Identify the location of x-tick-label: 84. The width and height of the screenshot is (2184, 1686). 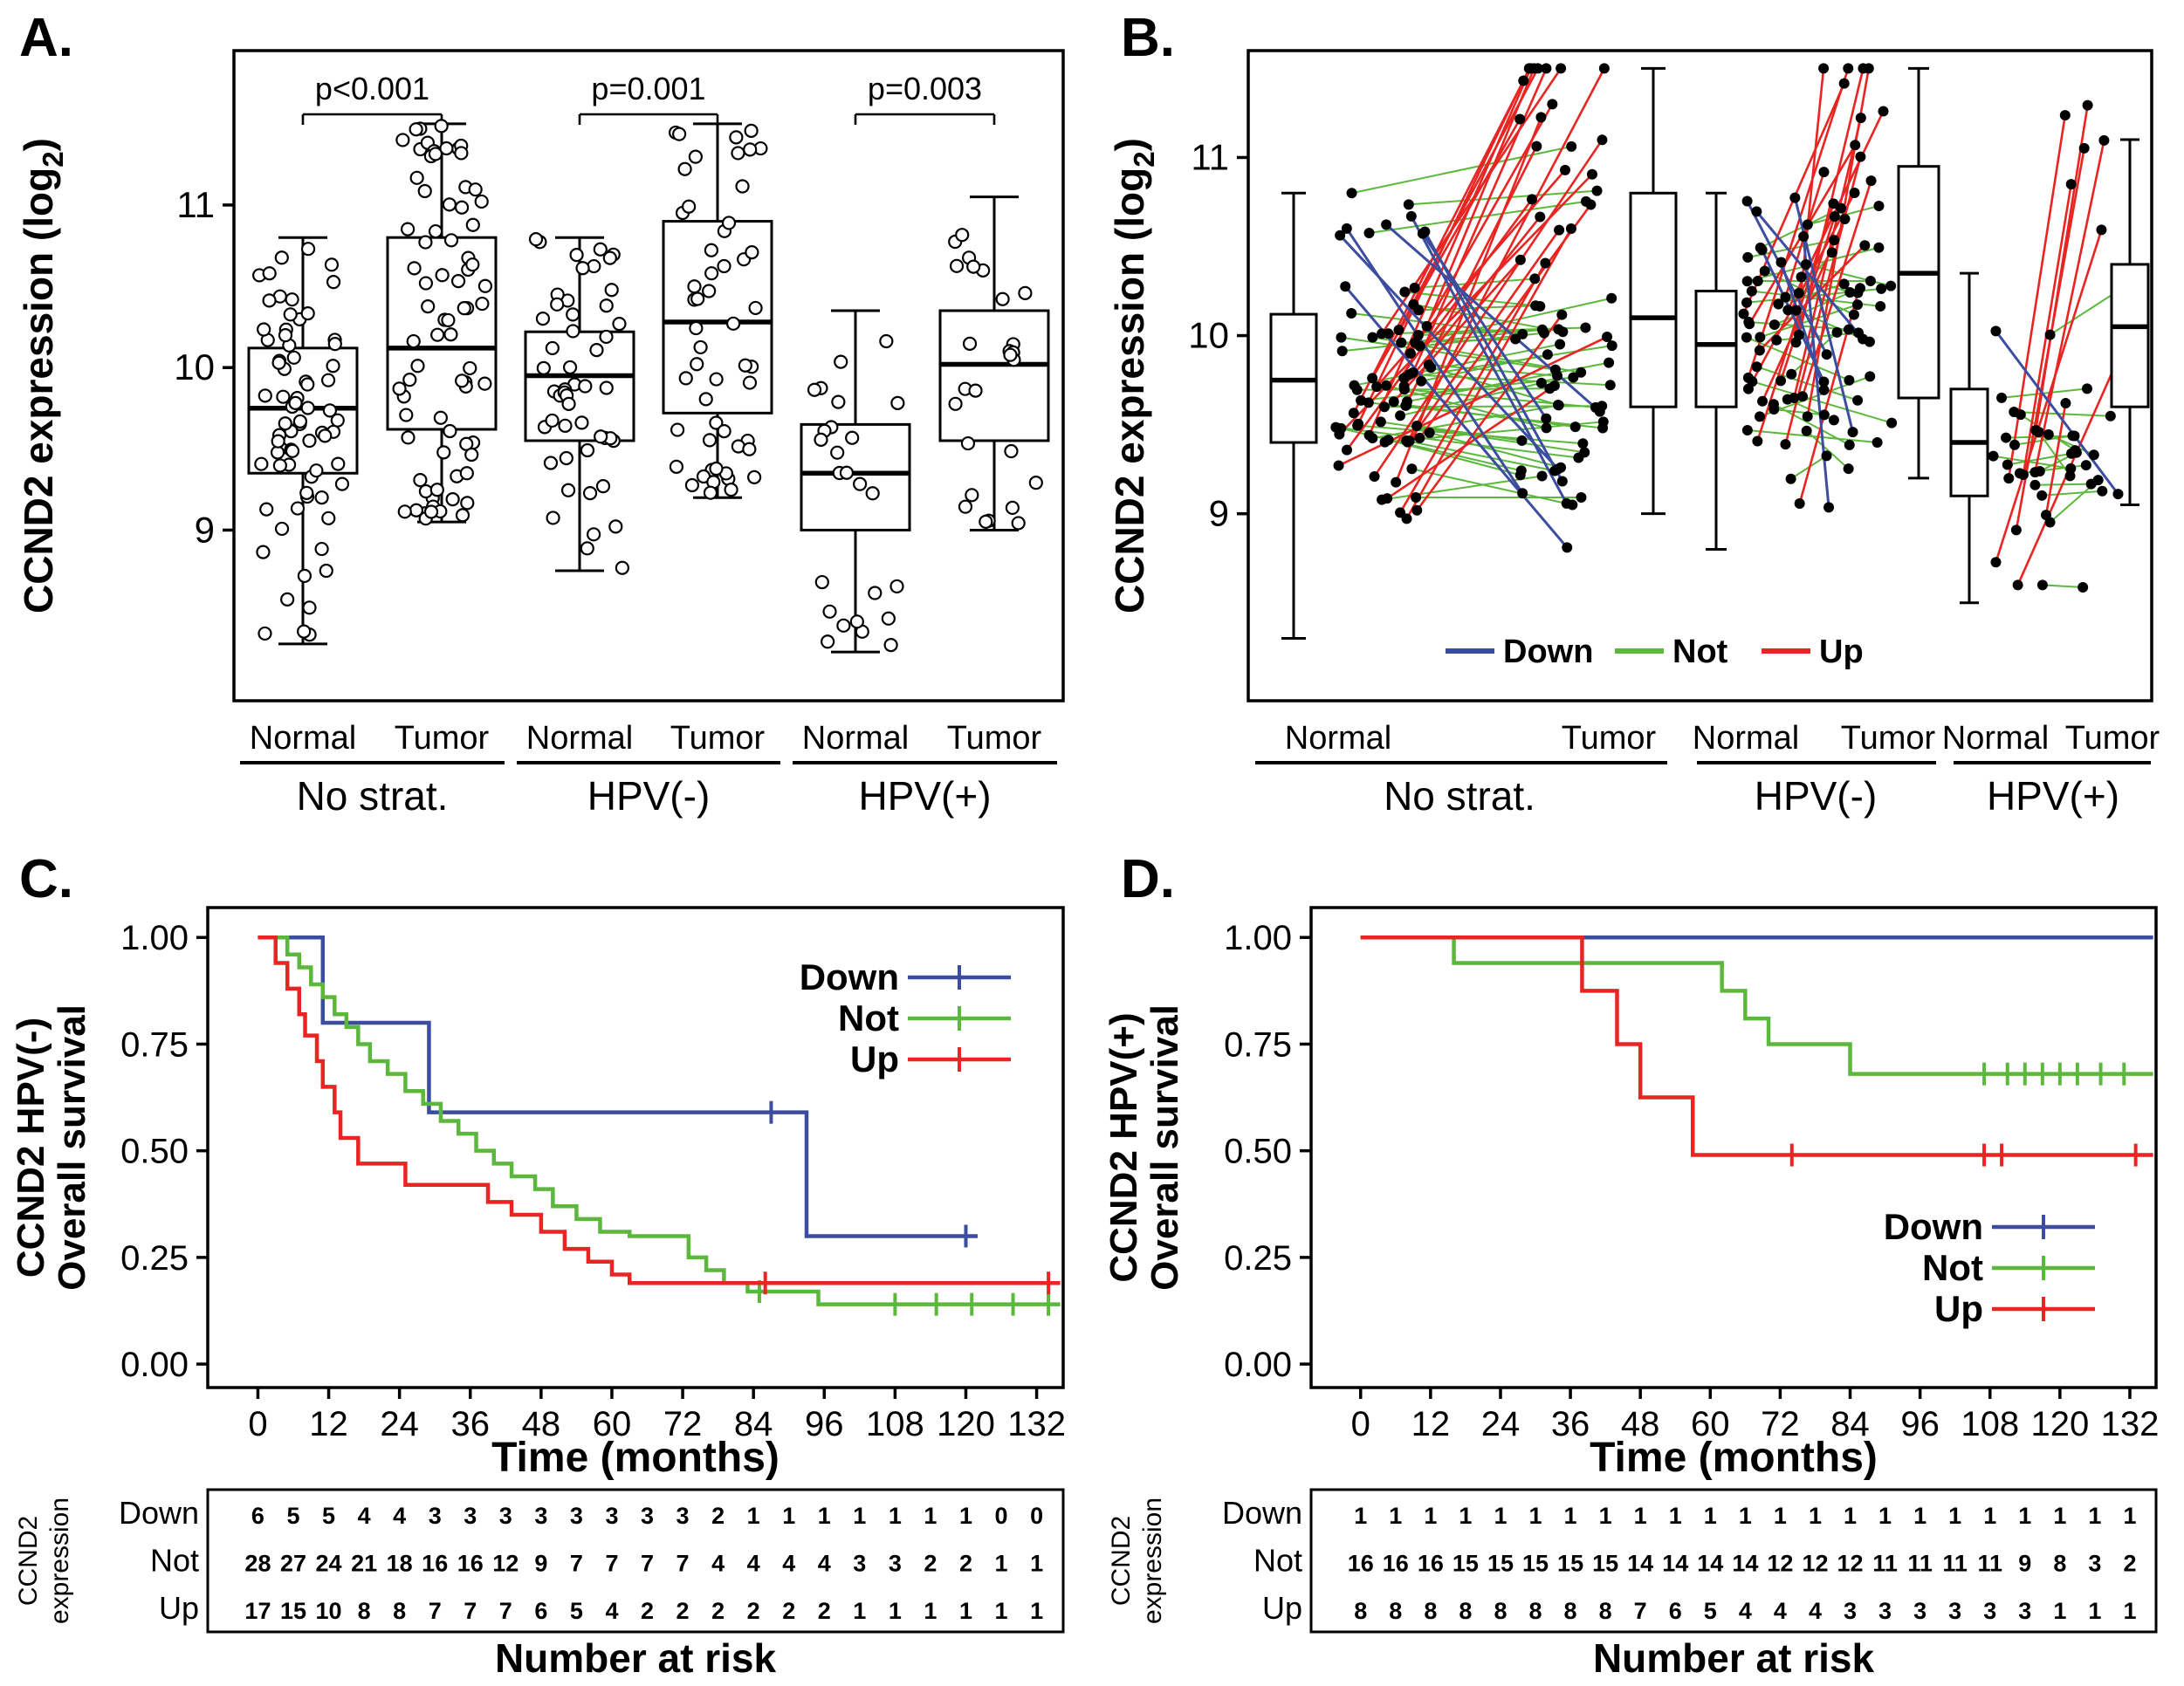
(753, 1424).